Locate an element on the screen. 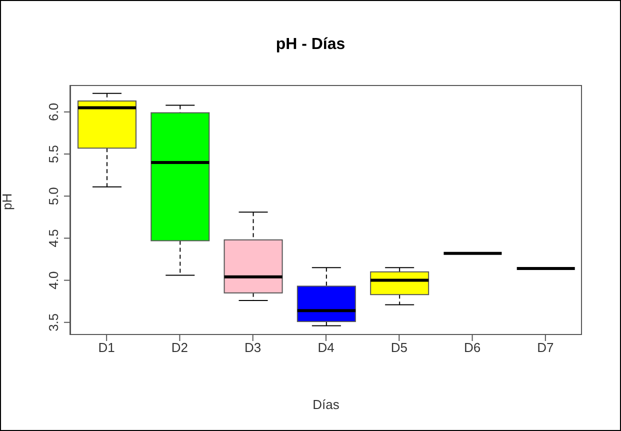 This screenshot has width=621, height=431. x-tick-label: D7 is located at coordinates (545, 348).